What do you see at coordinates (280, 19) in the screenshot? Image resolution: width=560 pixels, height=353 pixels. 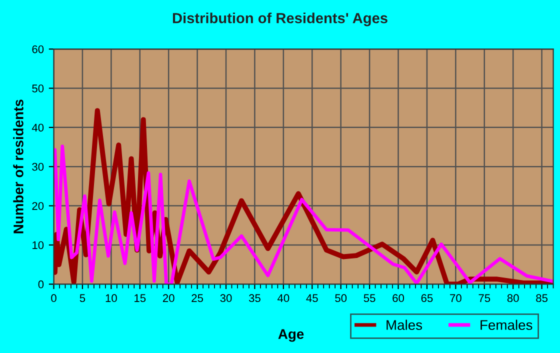 I see `chart-title: Distribution of Residents' Ages` at bounding box center [280, 19].